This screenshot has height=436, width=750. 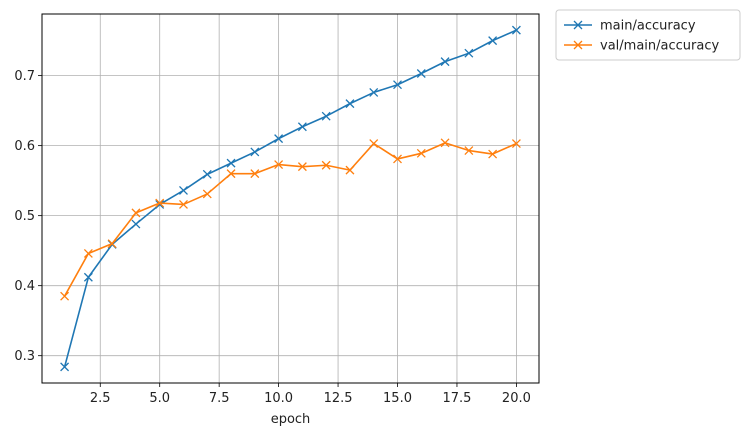 What do you see at coordinates (100, 398) in the screenshot?
I see `x-tick-label: 2.5` at bounding box center [100, 398].